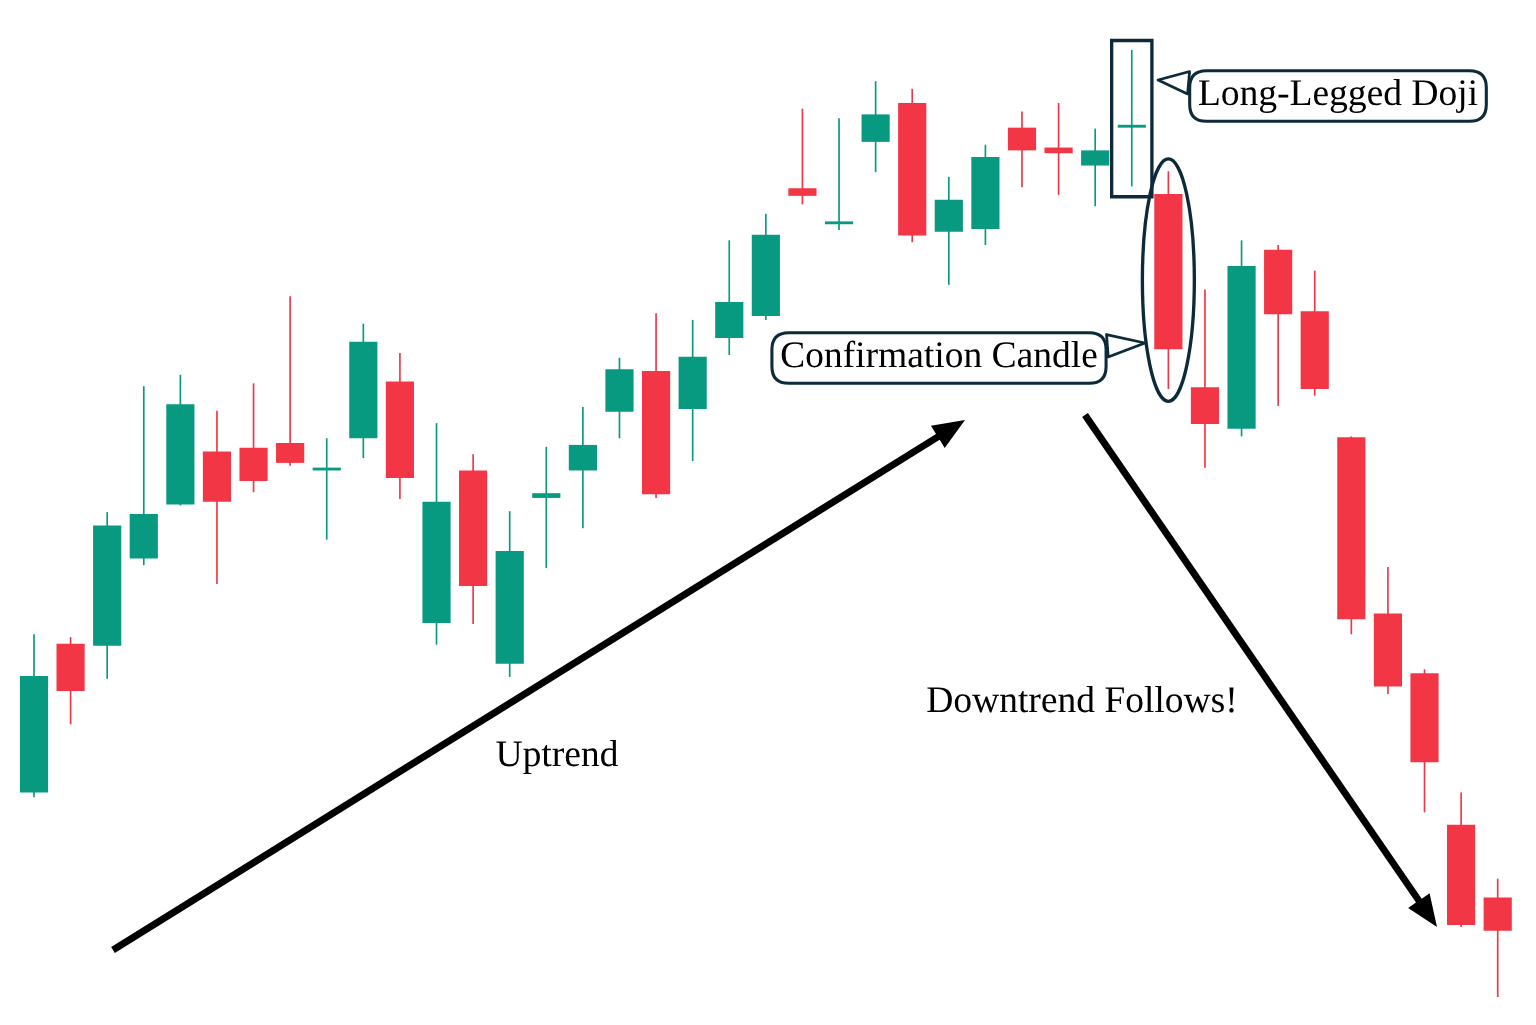 Image resolution: width=1536 pixels, height=1025 pixels. Describe the element at coordinates (939, 354) in the screenshot. I see `annotation: Confirmation Candle` at that location.